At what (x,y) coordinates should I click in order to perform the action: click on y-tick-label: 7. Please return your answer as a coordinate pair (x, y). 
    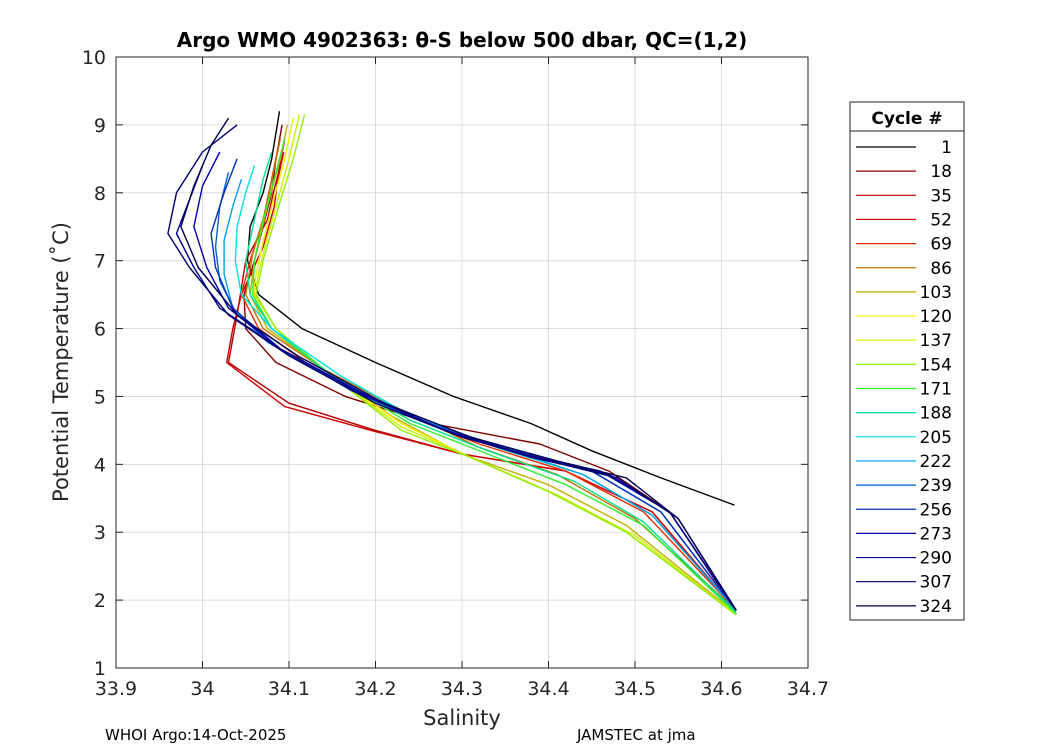
    Looking at the image, I should click on (100, 262).